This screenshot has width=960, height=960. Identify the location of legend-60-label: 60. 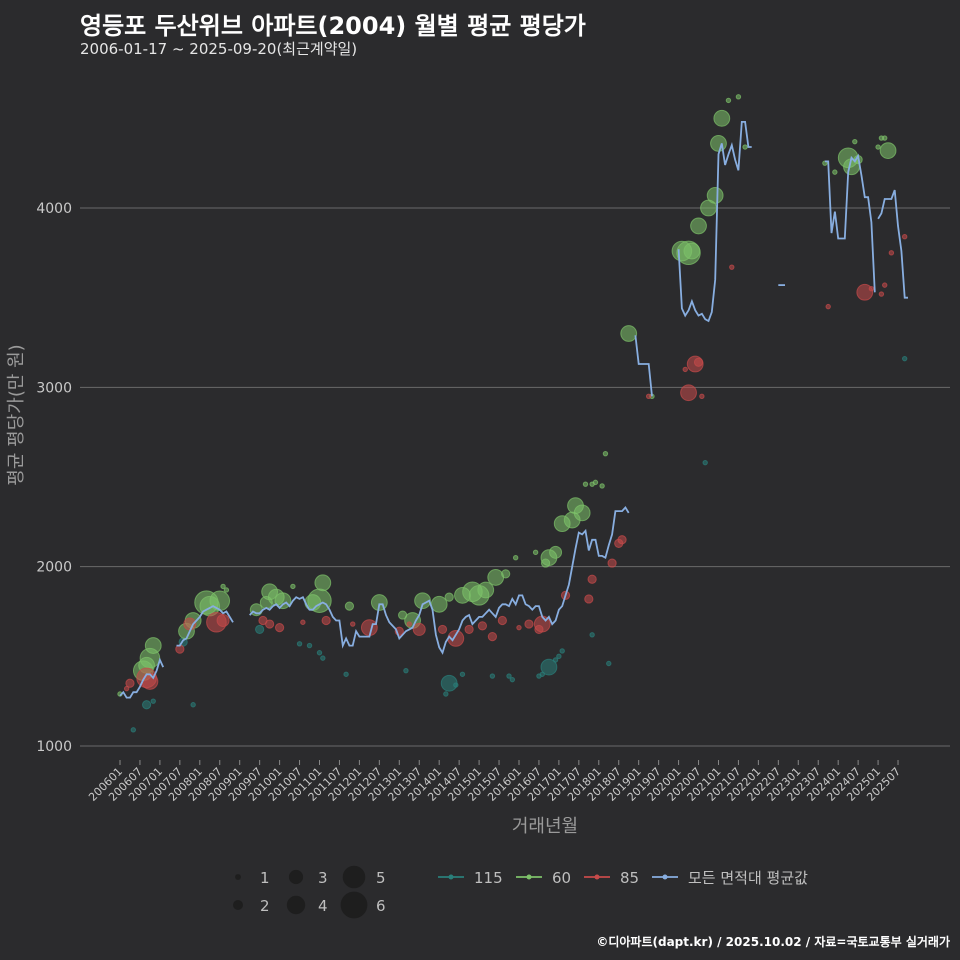
(561, 878).